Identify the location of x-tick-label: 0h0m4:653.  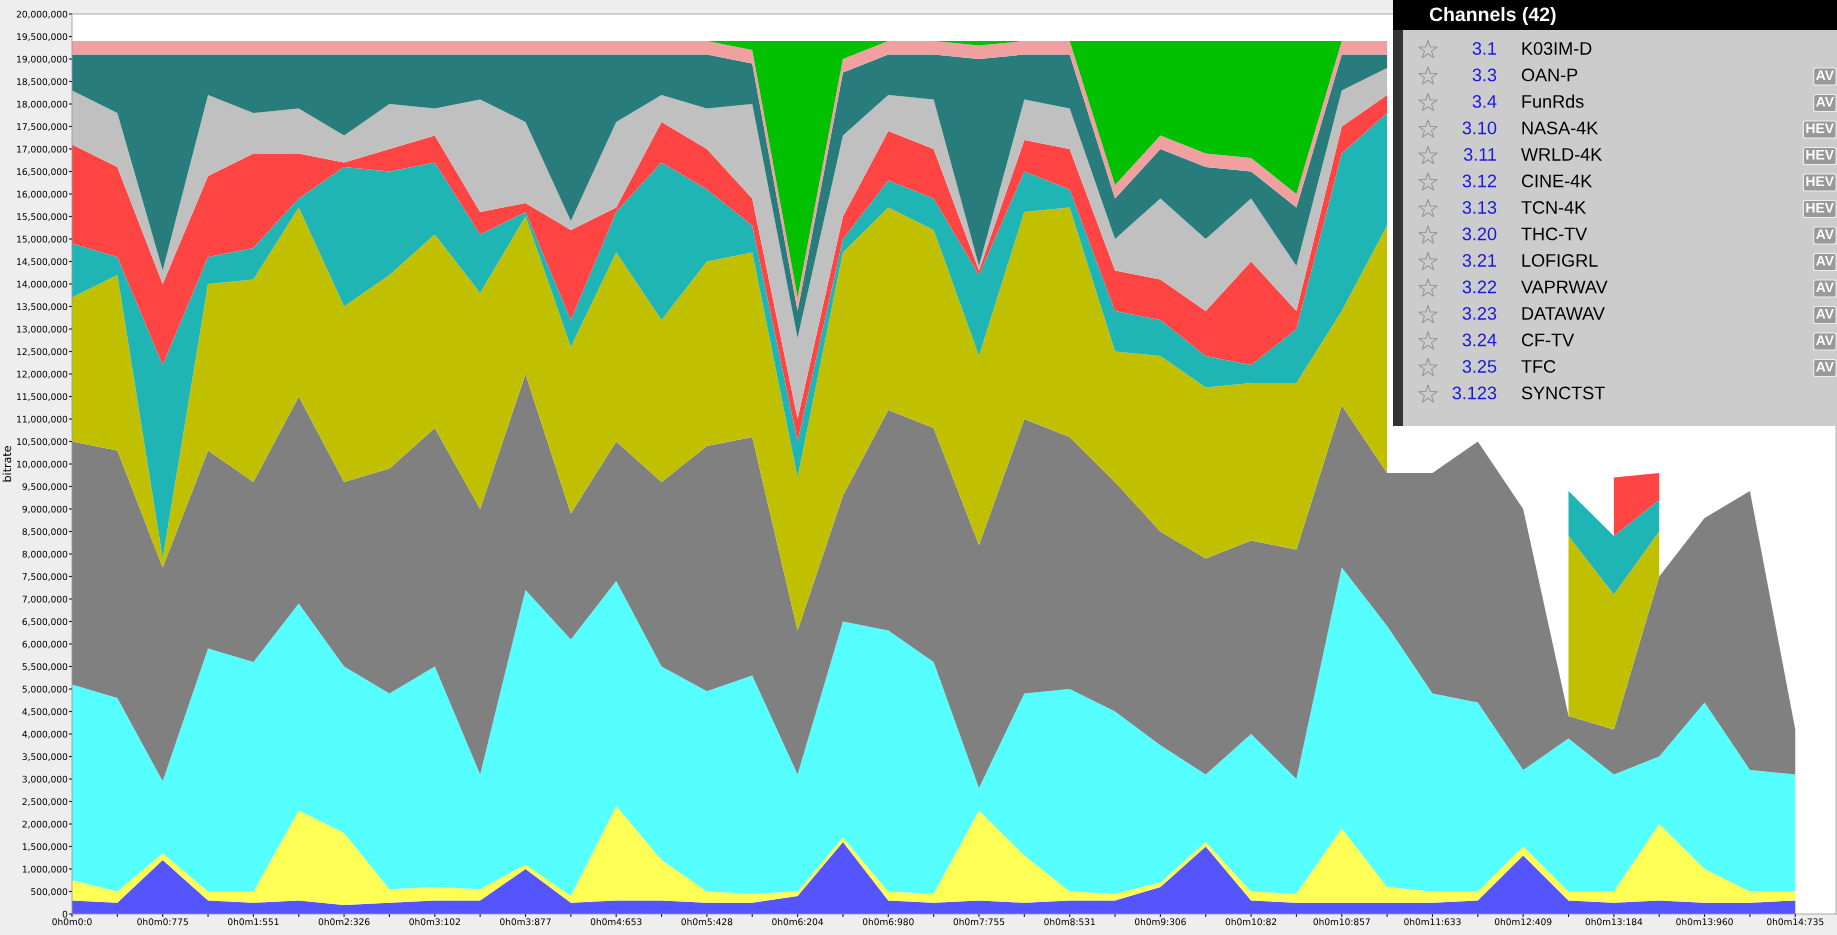
(616, 922).